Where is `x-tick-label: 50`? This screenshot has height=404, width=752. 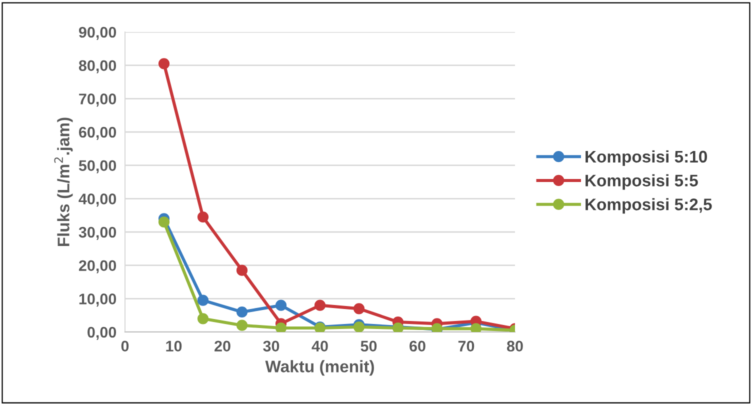 x-tick-label: 50 is located at coordinates (368, 346).